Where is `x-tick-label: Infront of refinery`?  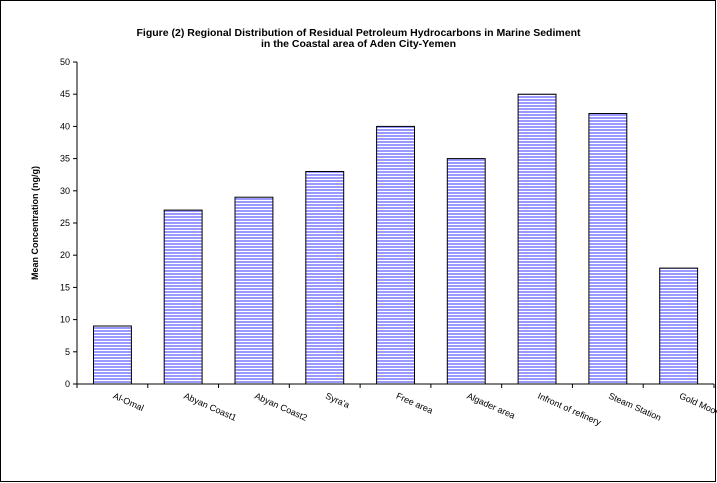
x-tick-label: Infront of refinery is located at coordinates (569, 409).